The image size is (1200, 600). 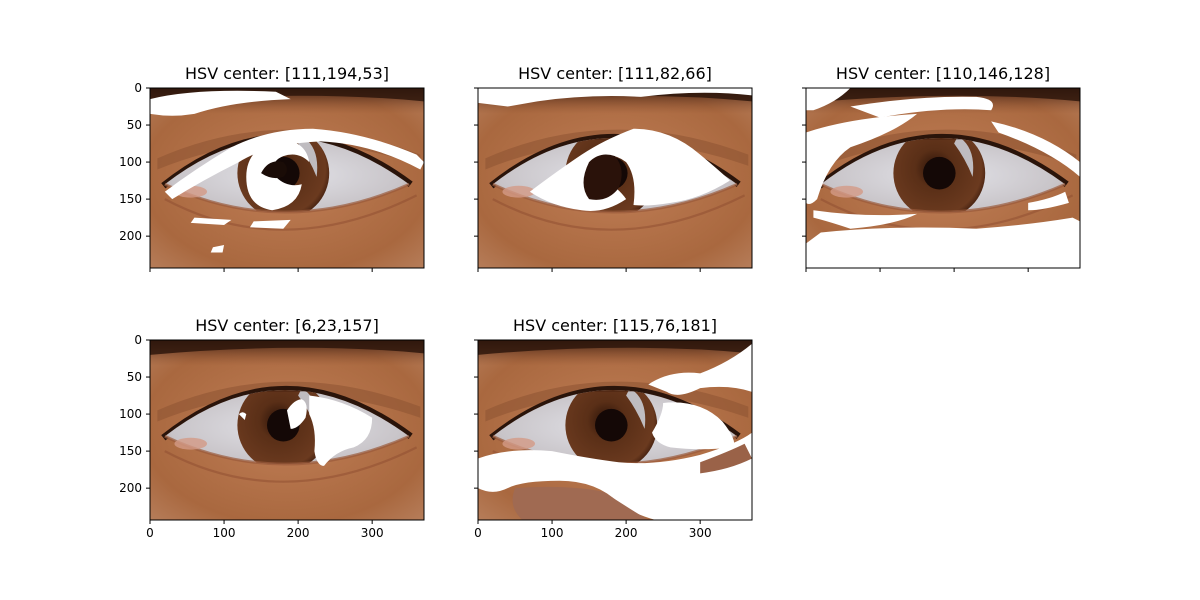 I want to click on subplot-1: HSV center: [111,194,53] 0 50 100 150 200, so click(x=271, y=168).